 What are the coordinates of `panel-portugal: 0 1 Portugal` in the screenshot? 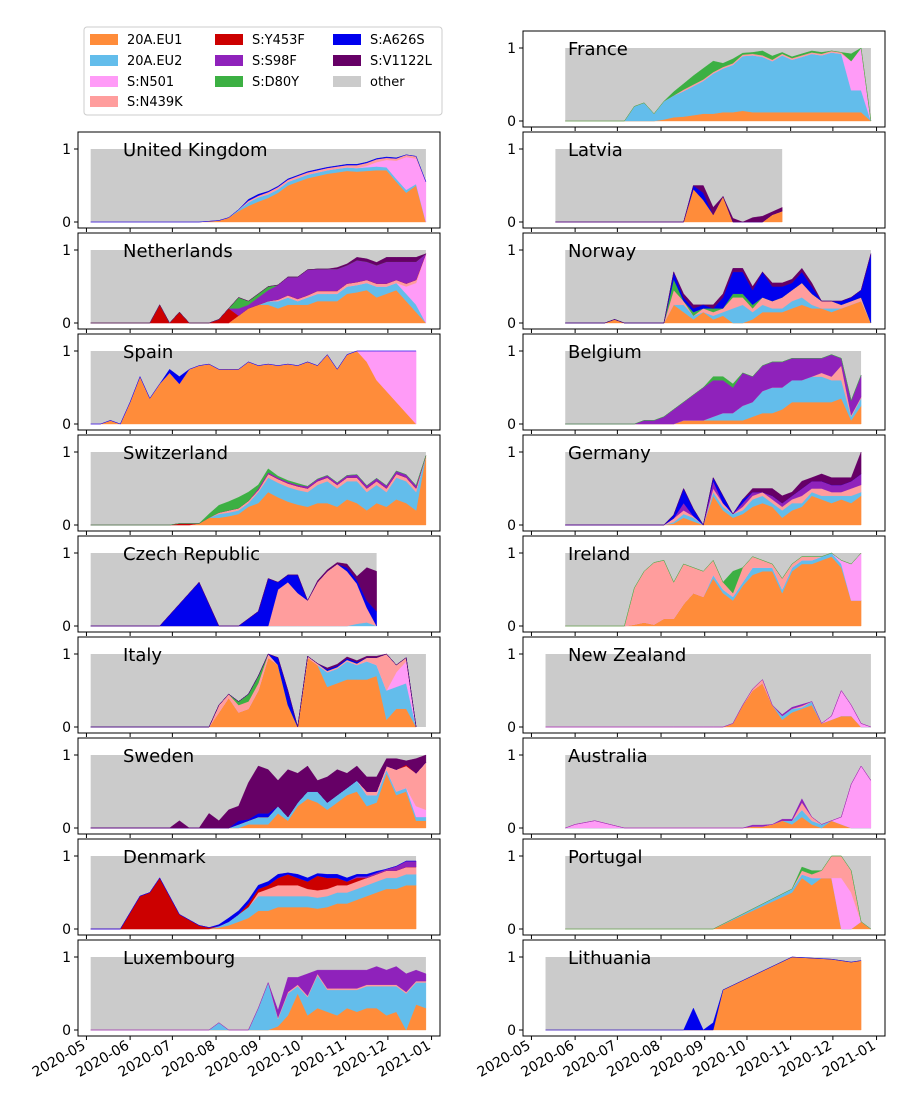 It's located at (696, 888).